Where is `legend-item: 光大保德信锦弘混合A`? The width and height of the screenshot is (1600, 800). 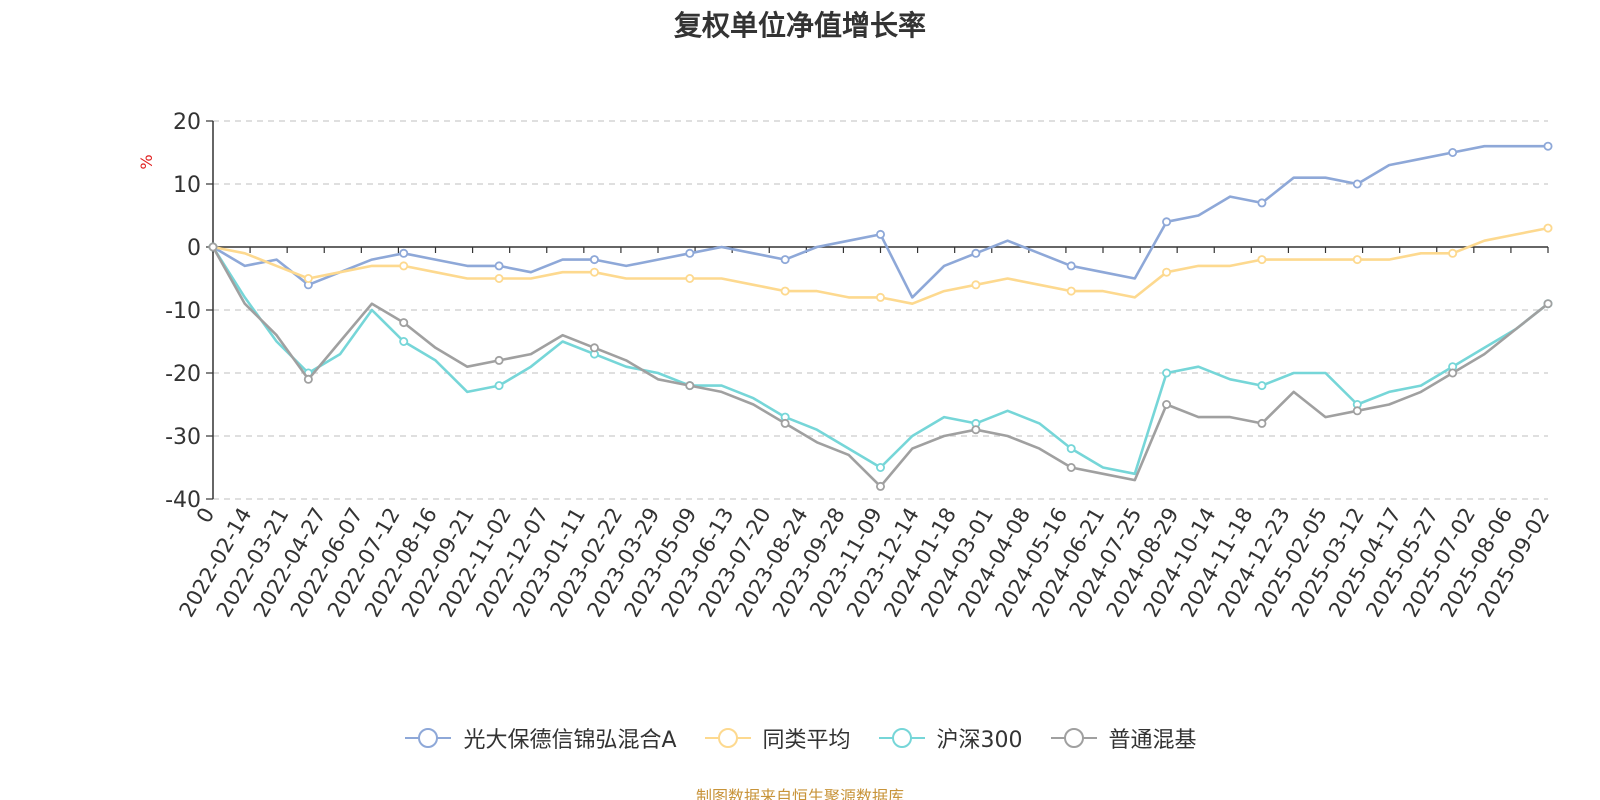 legend-item: 光大保德信锦弘混合A is located at coordinates (540, 738).